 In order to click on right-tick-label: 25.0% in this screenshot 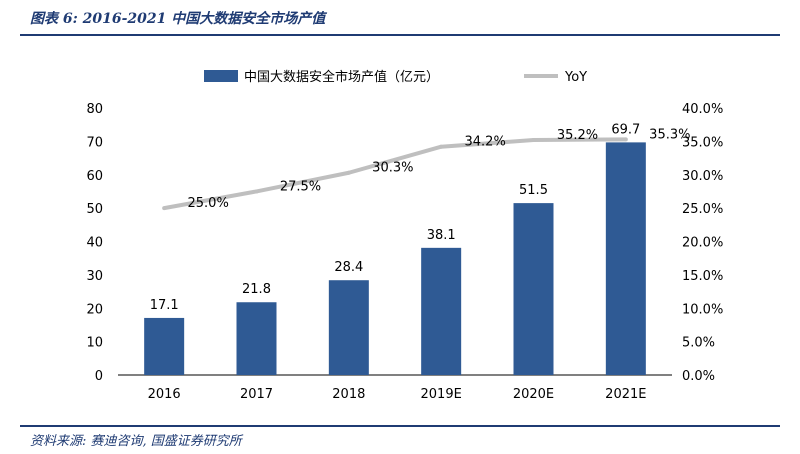, I will do `click(702, 209)`.